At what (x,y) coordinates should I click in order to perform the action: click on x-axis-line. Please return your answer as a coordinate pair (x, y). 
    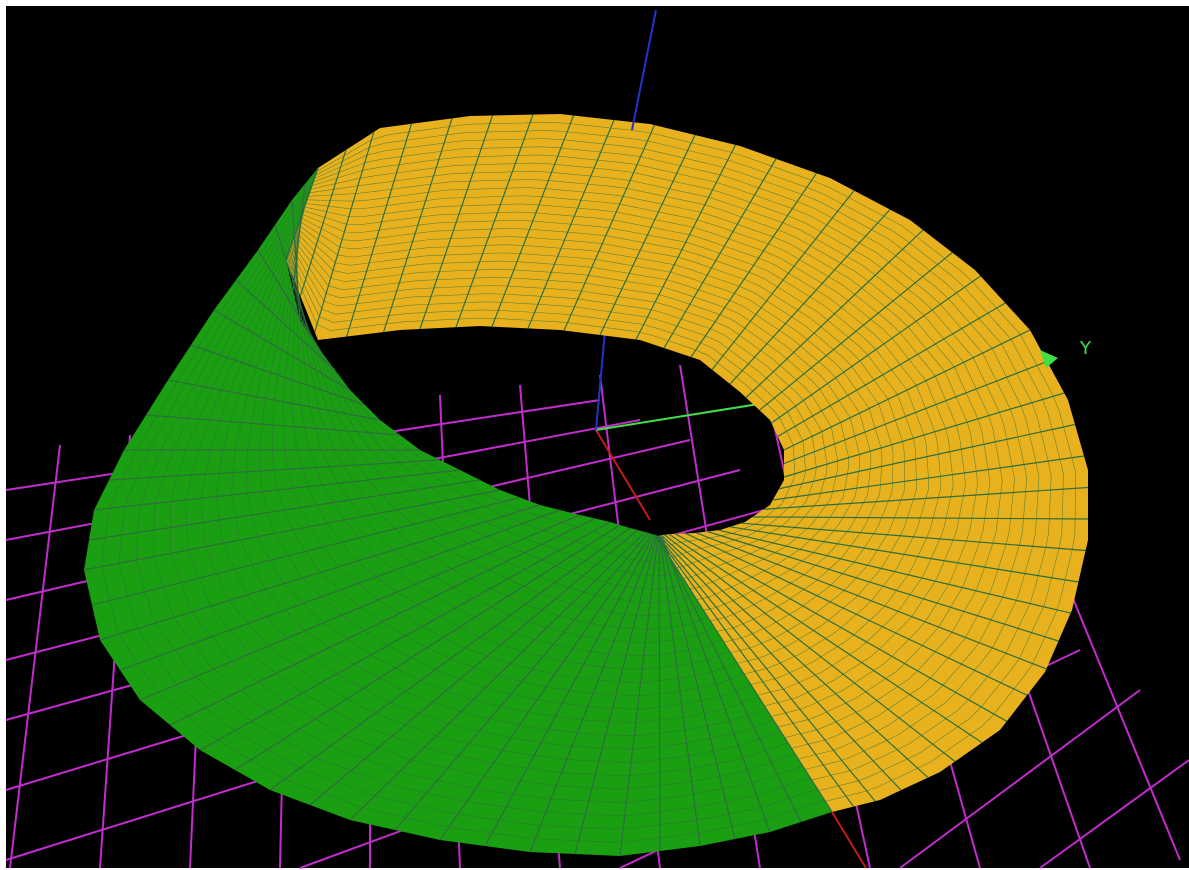
    Looking at the image, I should click on (623, 475).